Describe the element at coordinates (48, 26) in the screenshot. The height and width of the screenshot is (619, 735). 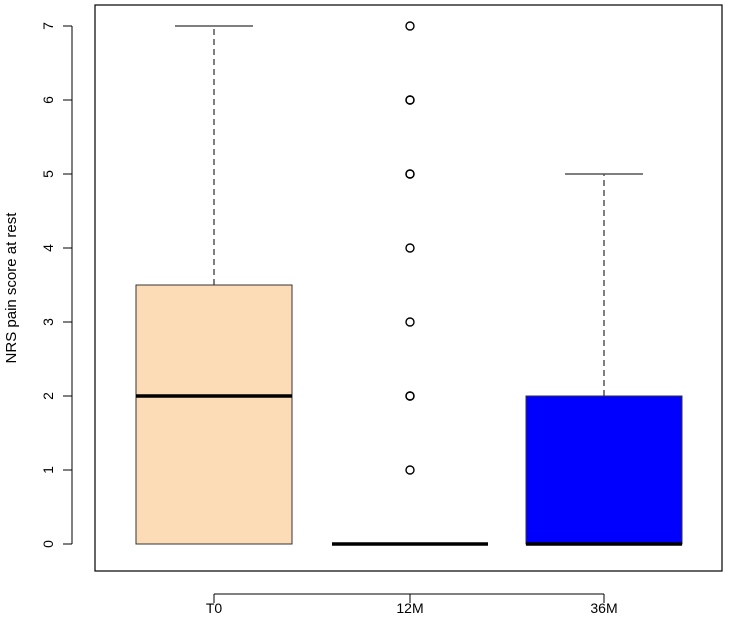
I see `y-tick-label: 7` at that location.